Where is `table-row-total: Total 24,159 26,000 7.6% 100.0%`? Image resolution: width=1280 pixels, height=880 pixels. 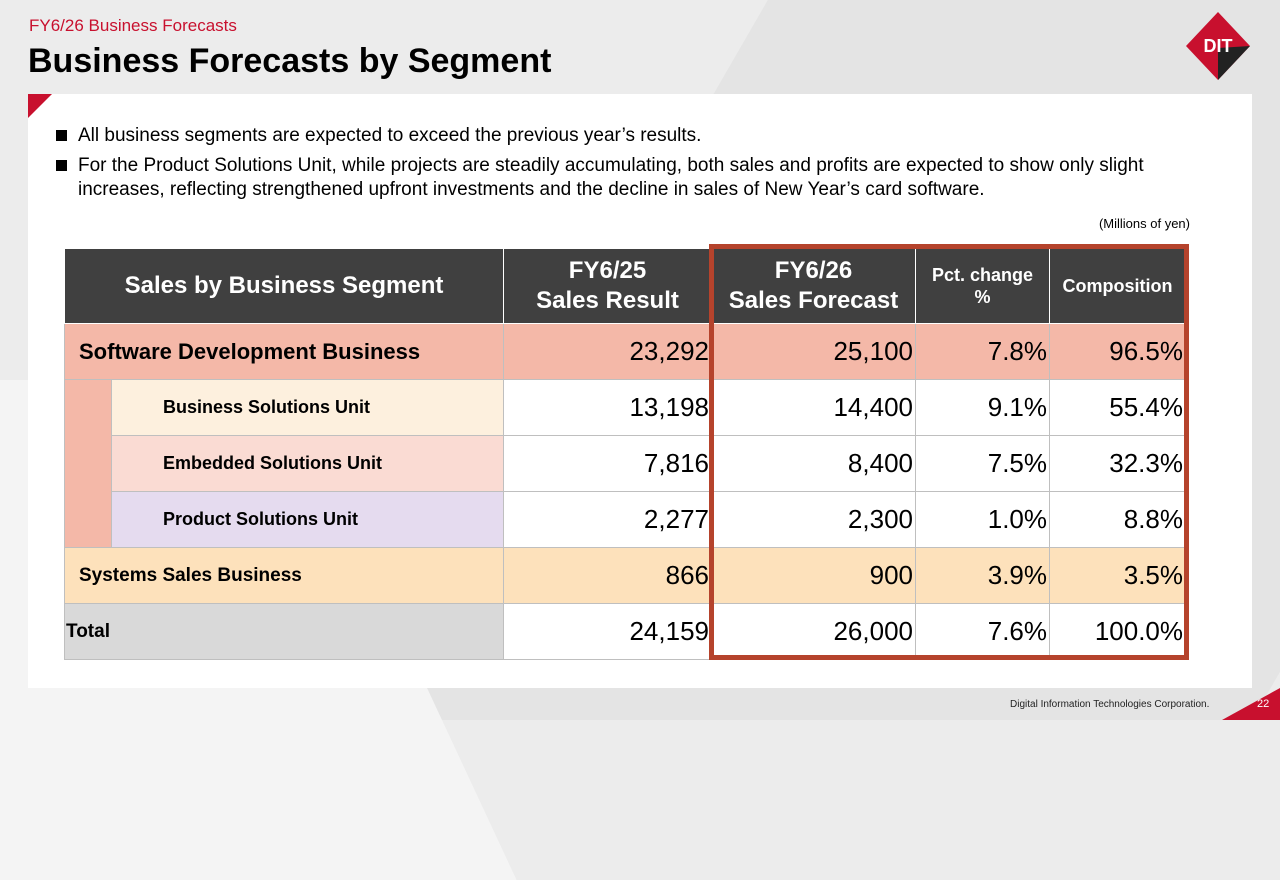
table-row-total: Total 24,159 26,000 7.6% 100.0% is located at coordinates (625, 631).